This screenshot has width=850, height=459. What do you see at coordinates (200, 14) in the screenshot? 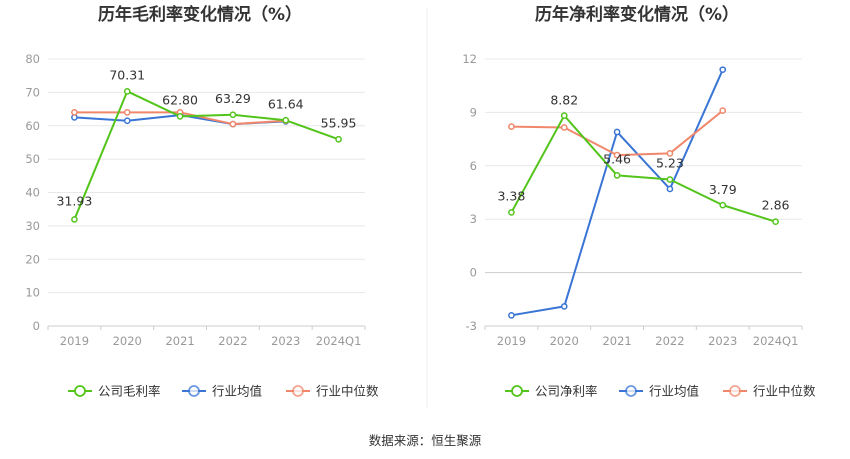
I see `chart-title: 历年毛利率变化情况（%）` at bounding box center [200, 14].